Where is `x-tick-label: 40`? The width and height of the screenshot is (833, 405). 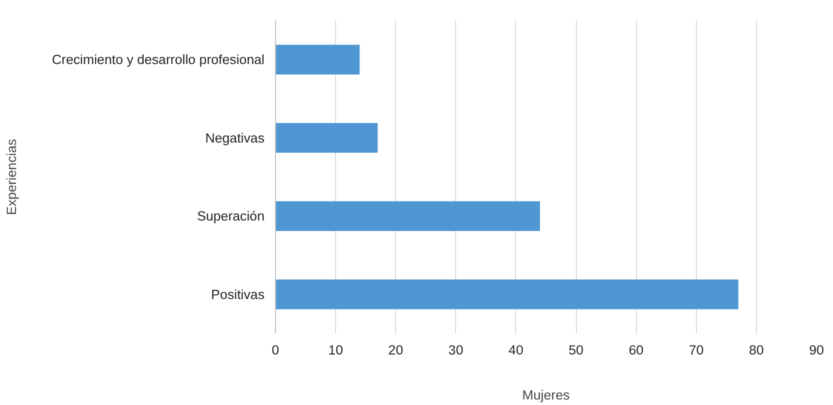 x-tick-label: 40 is located at coordinates (516, 350).